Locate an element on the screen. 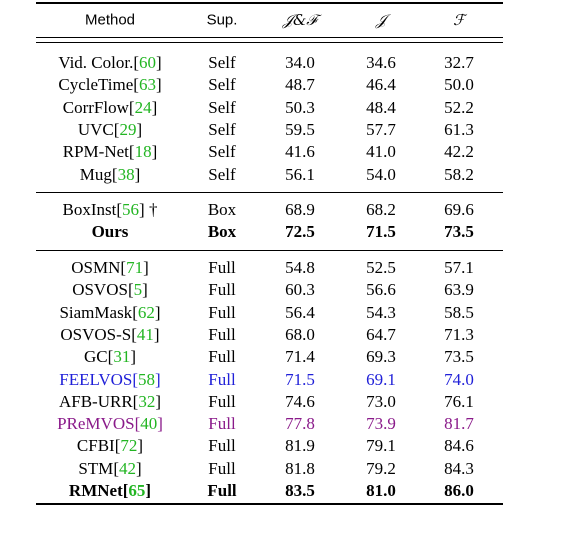  method-cell: UVC29 is located at coordinates (110, 130).